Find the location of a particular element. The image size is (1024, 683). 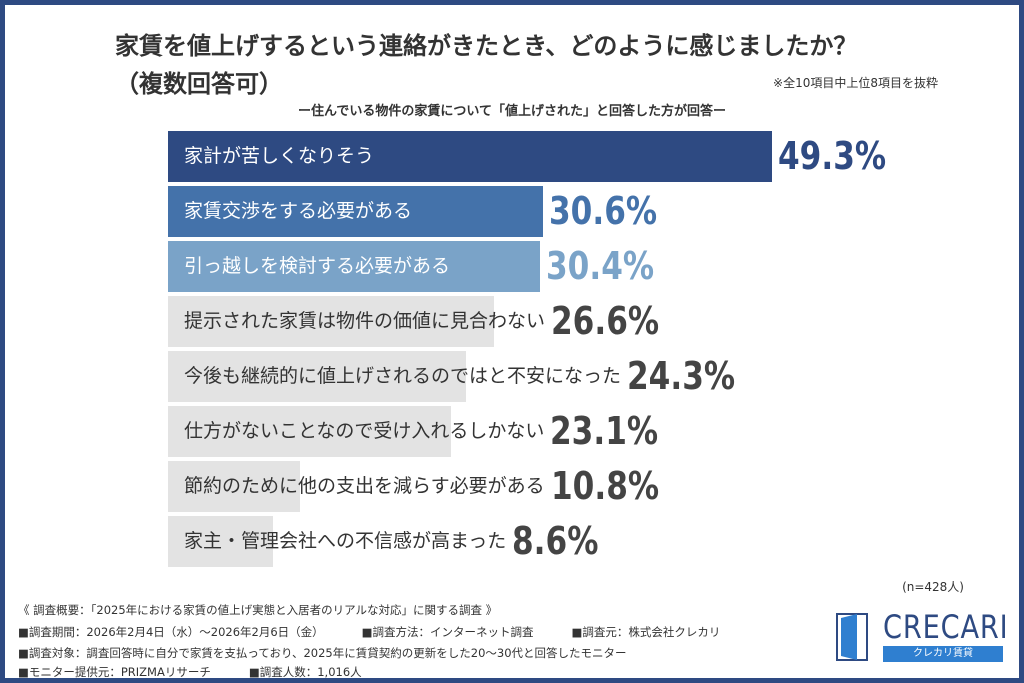

value-label: 8.6% is located at coordinates (555, 541).